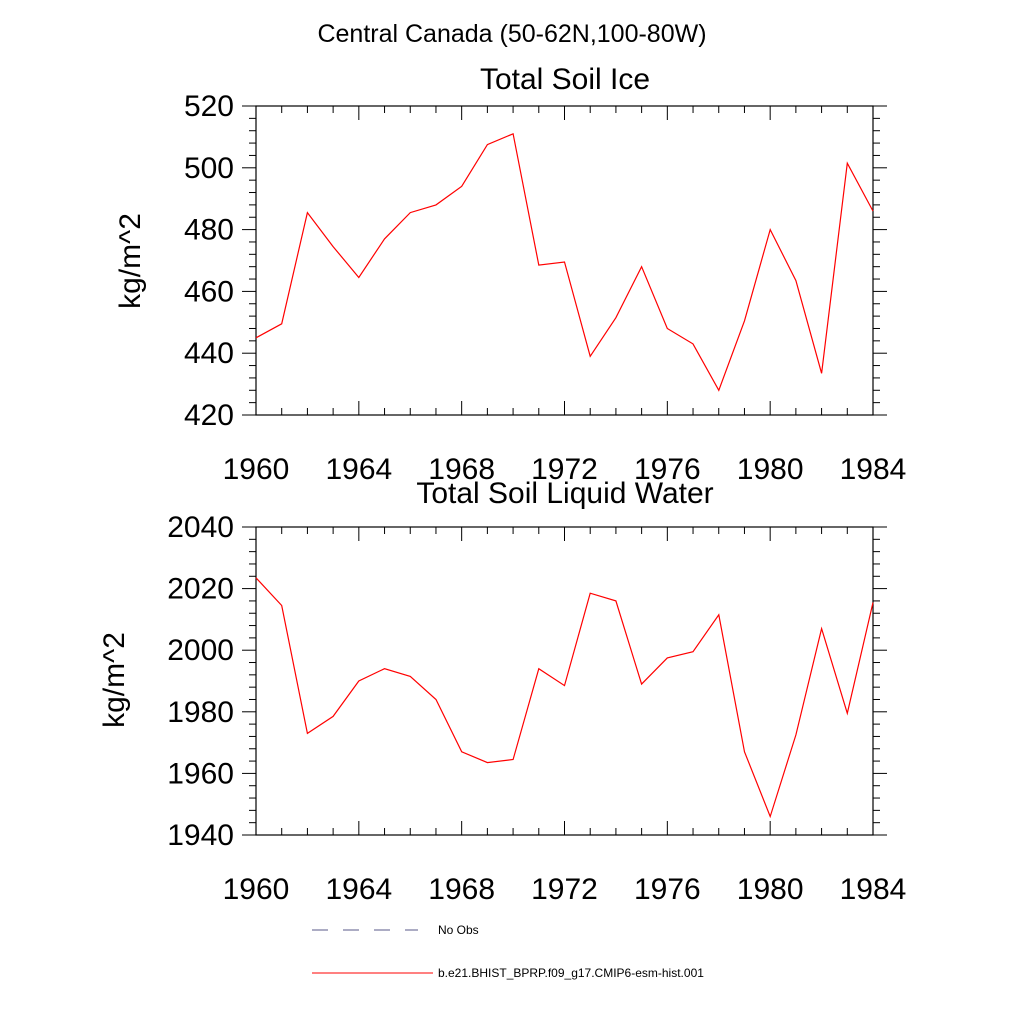  What do you see at coordinates (200, 773) in the screenshot?
I see `y-tick-label: 1960` at bounding box center [200, 773].